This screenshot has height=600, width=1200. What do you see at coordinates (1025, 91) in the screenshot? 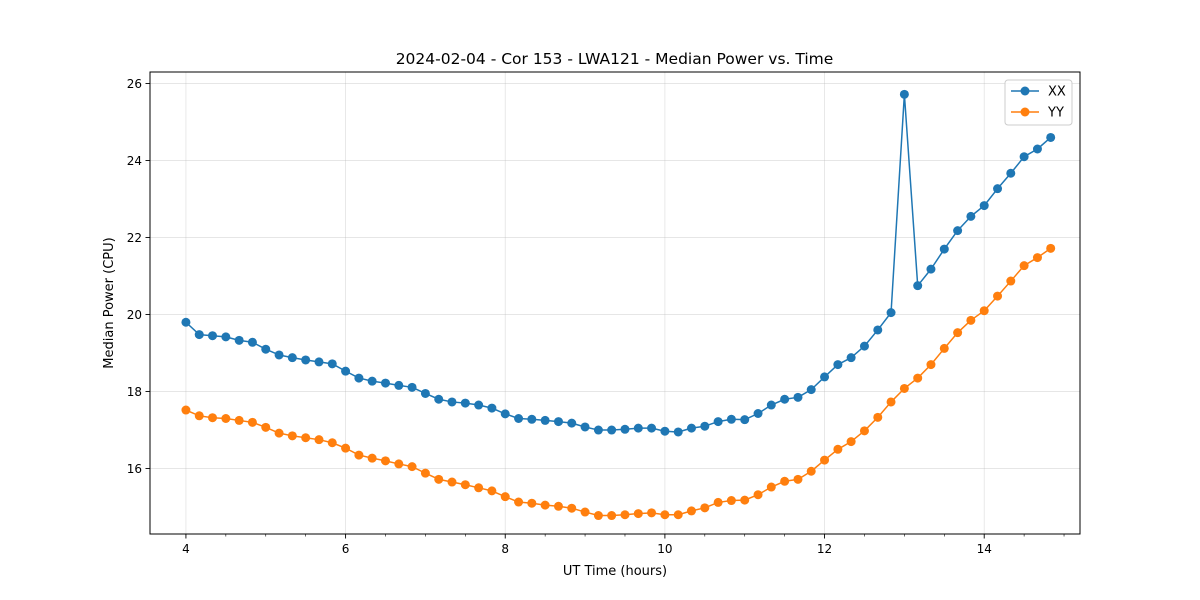
I see `legend-marker-xx` at bounding box center [1025, 91].